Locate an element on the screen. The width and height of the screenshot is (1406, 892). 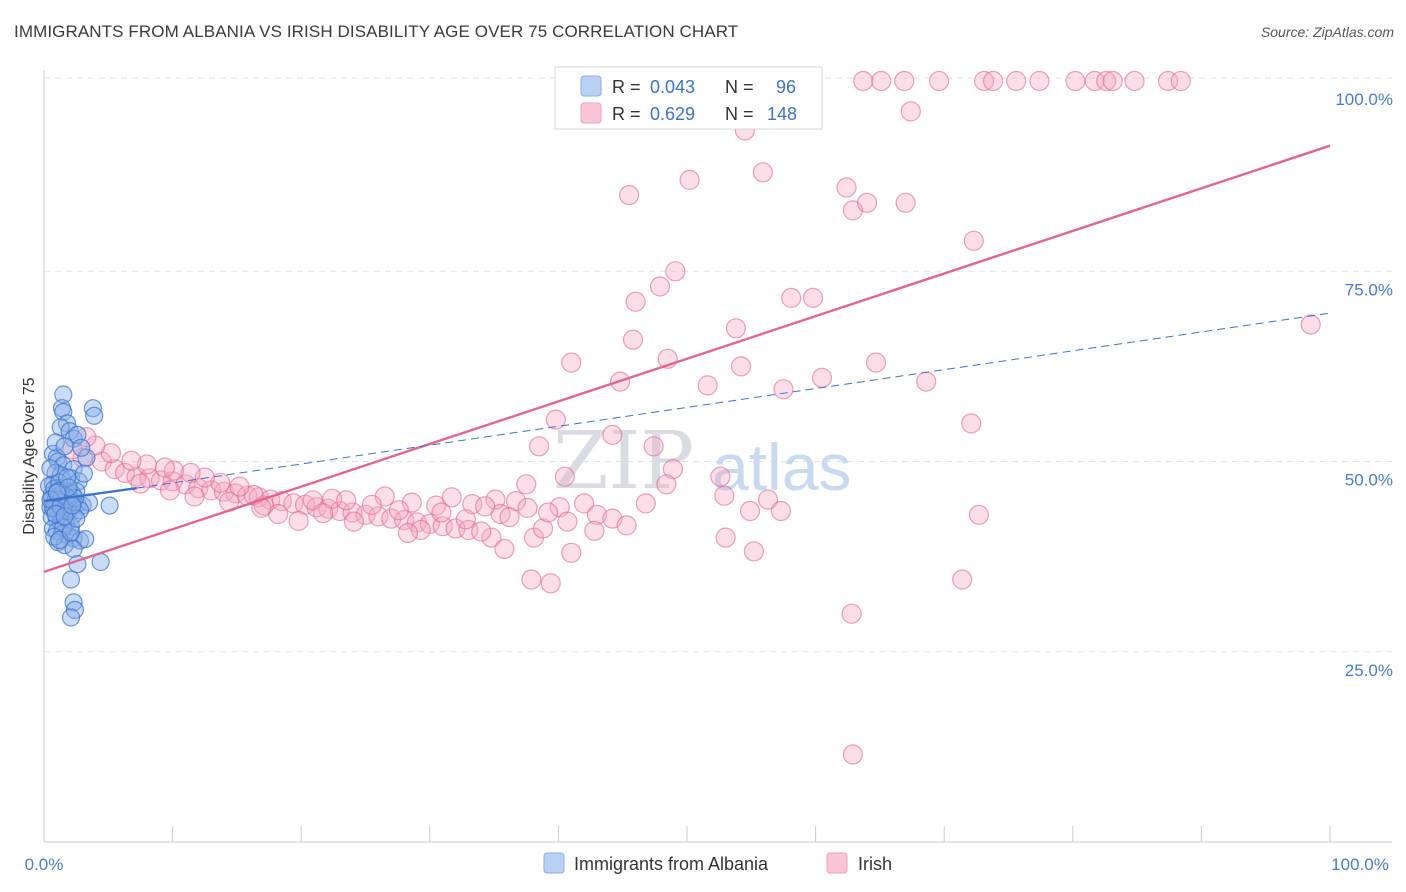
legend-r-label-pink: R = is located at coordinates (626, 114).